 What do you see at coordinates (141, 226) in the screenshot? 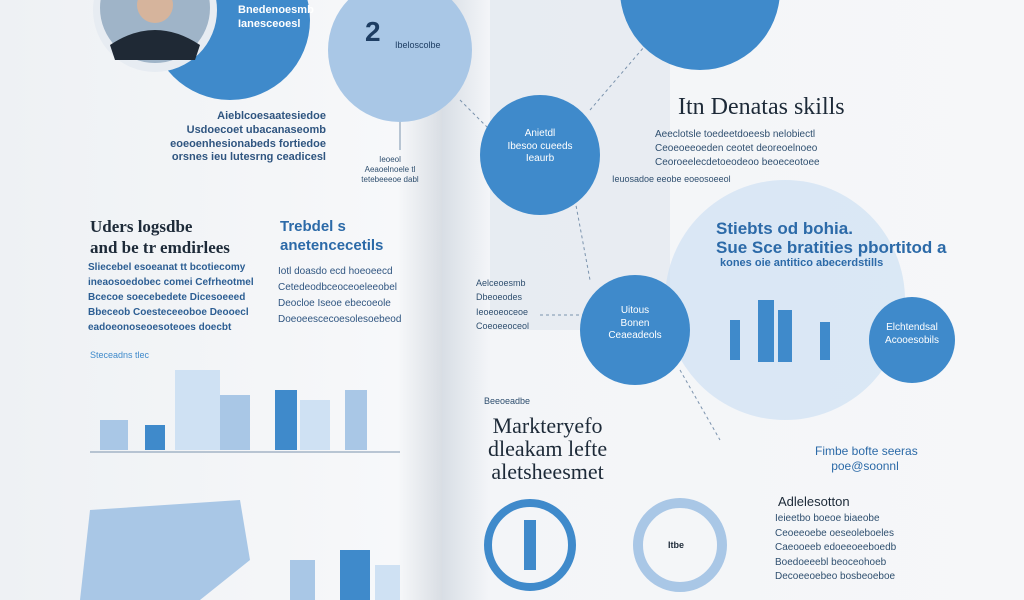
I see `text-line: Uders logsdbe` at bounding box center [141, 226].